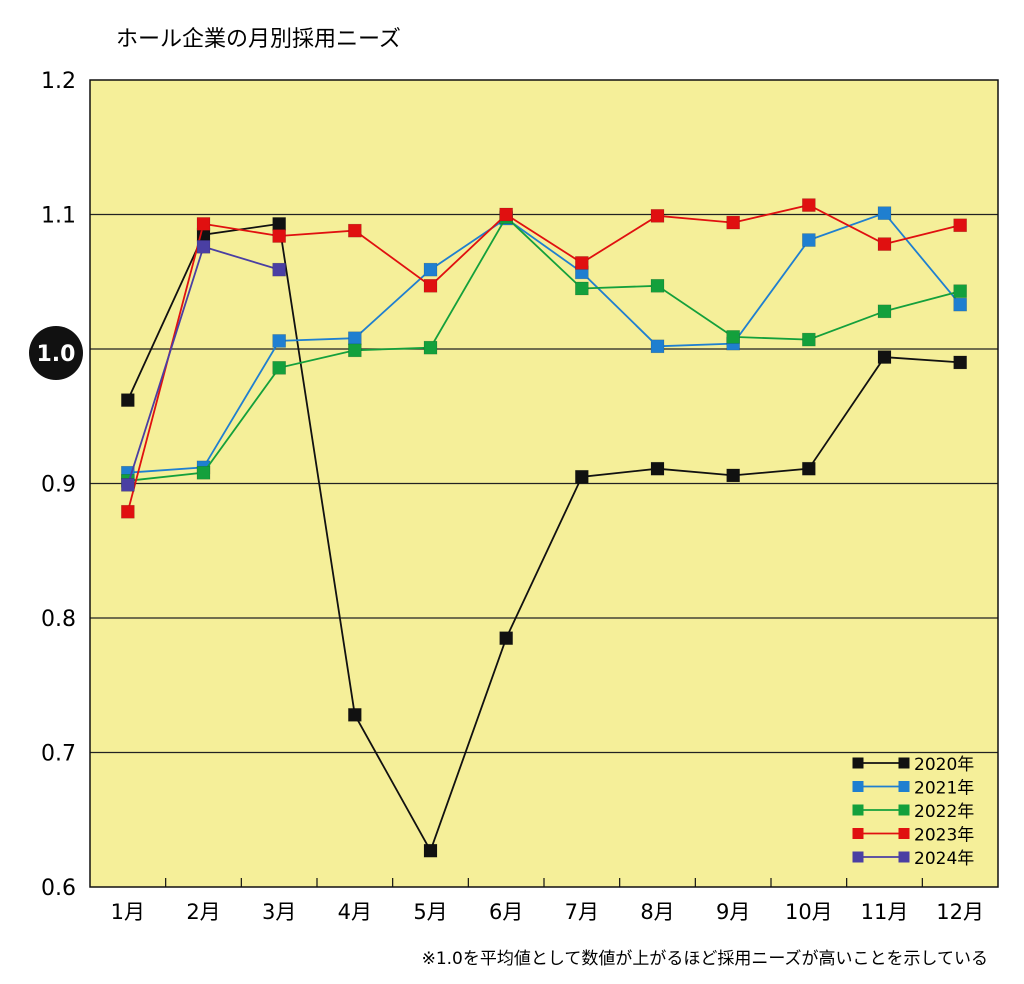 This screenshot has width=1024, height=984. Describe the element at coordinates (944, 789) in the screenshot. I see `legend-label: 2021年` at that location.